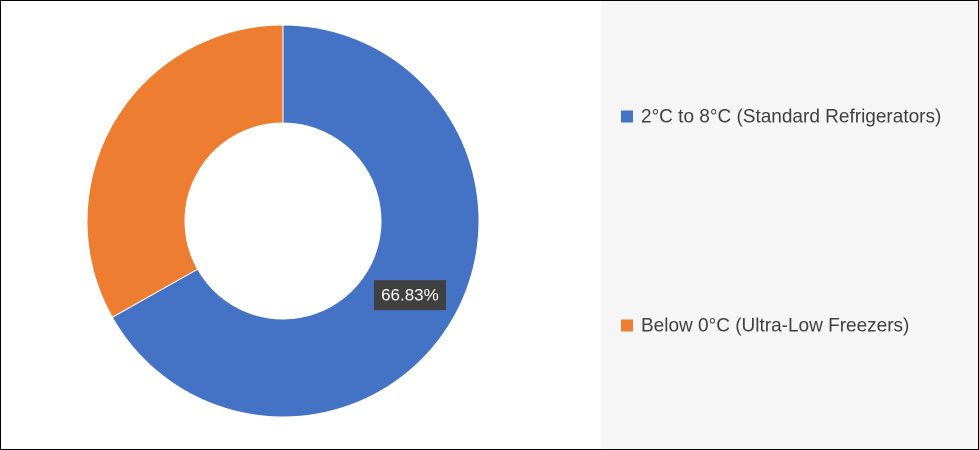 Image resolution: width=979 pixels, height=450 pixels. I want to click on legend-label: 2°C to 8°C (Standard Refrigerators), so click(791, 117).